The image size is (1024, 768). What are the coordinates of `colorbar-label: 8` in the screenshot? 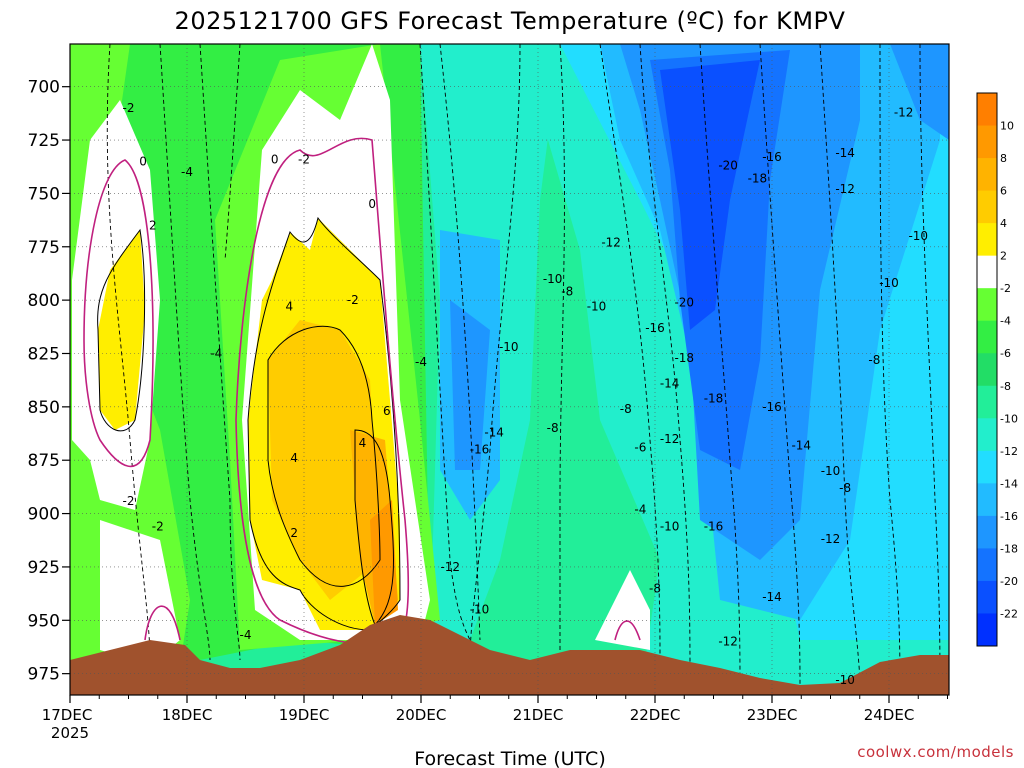 It's located at (1003, 158).